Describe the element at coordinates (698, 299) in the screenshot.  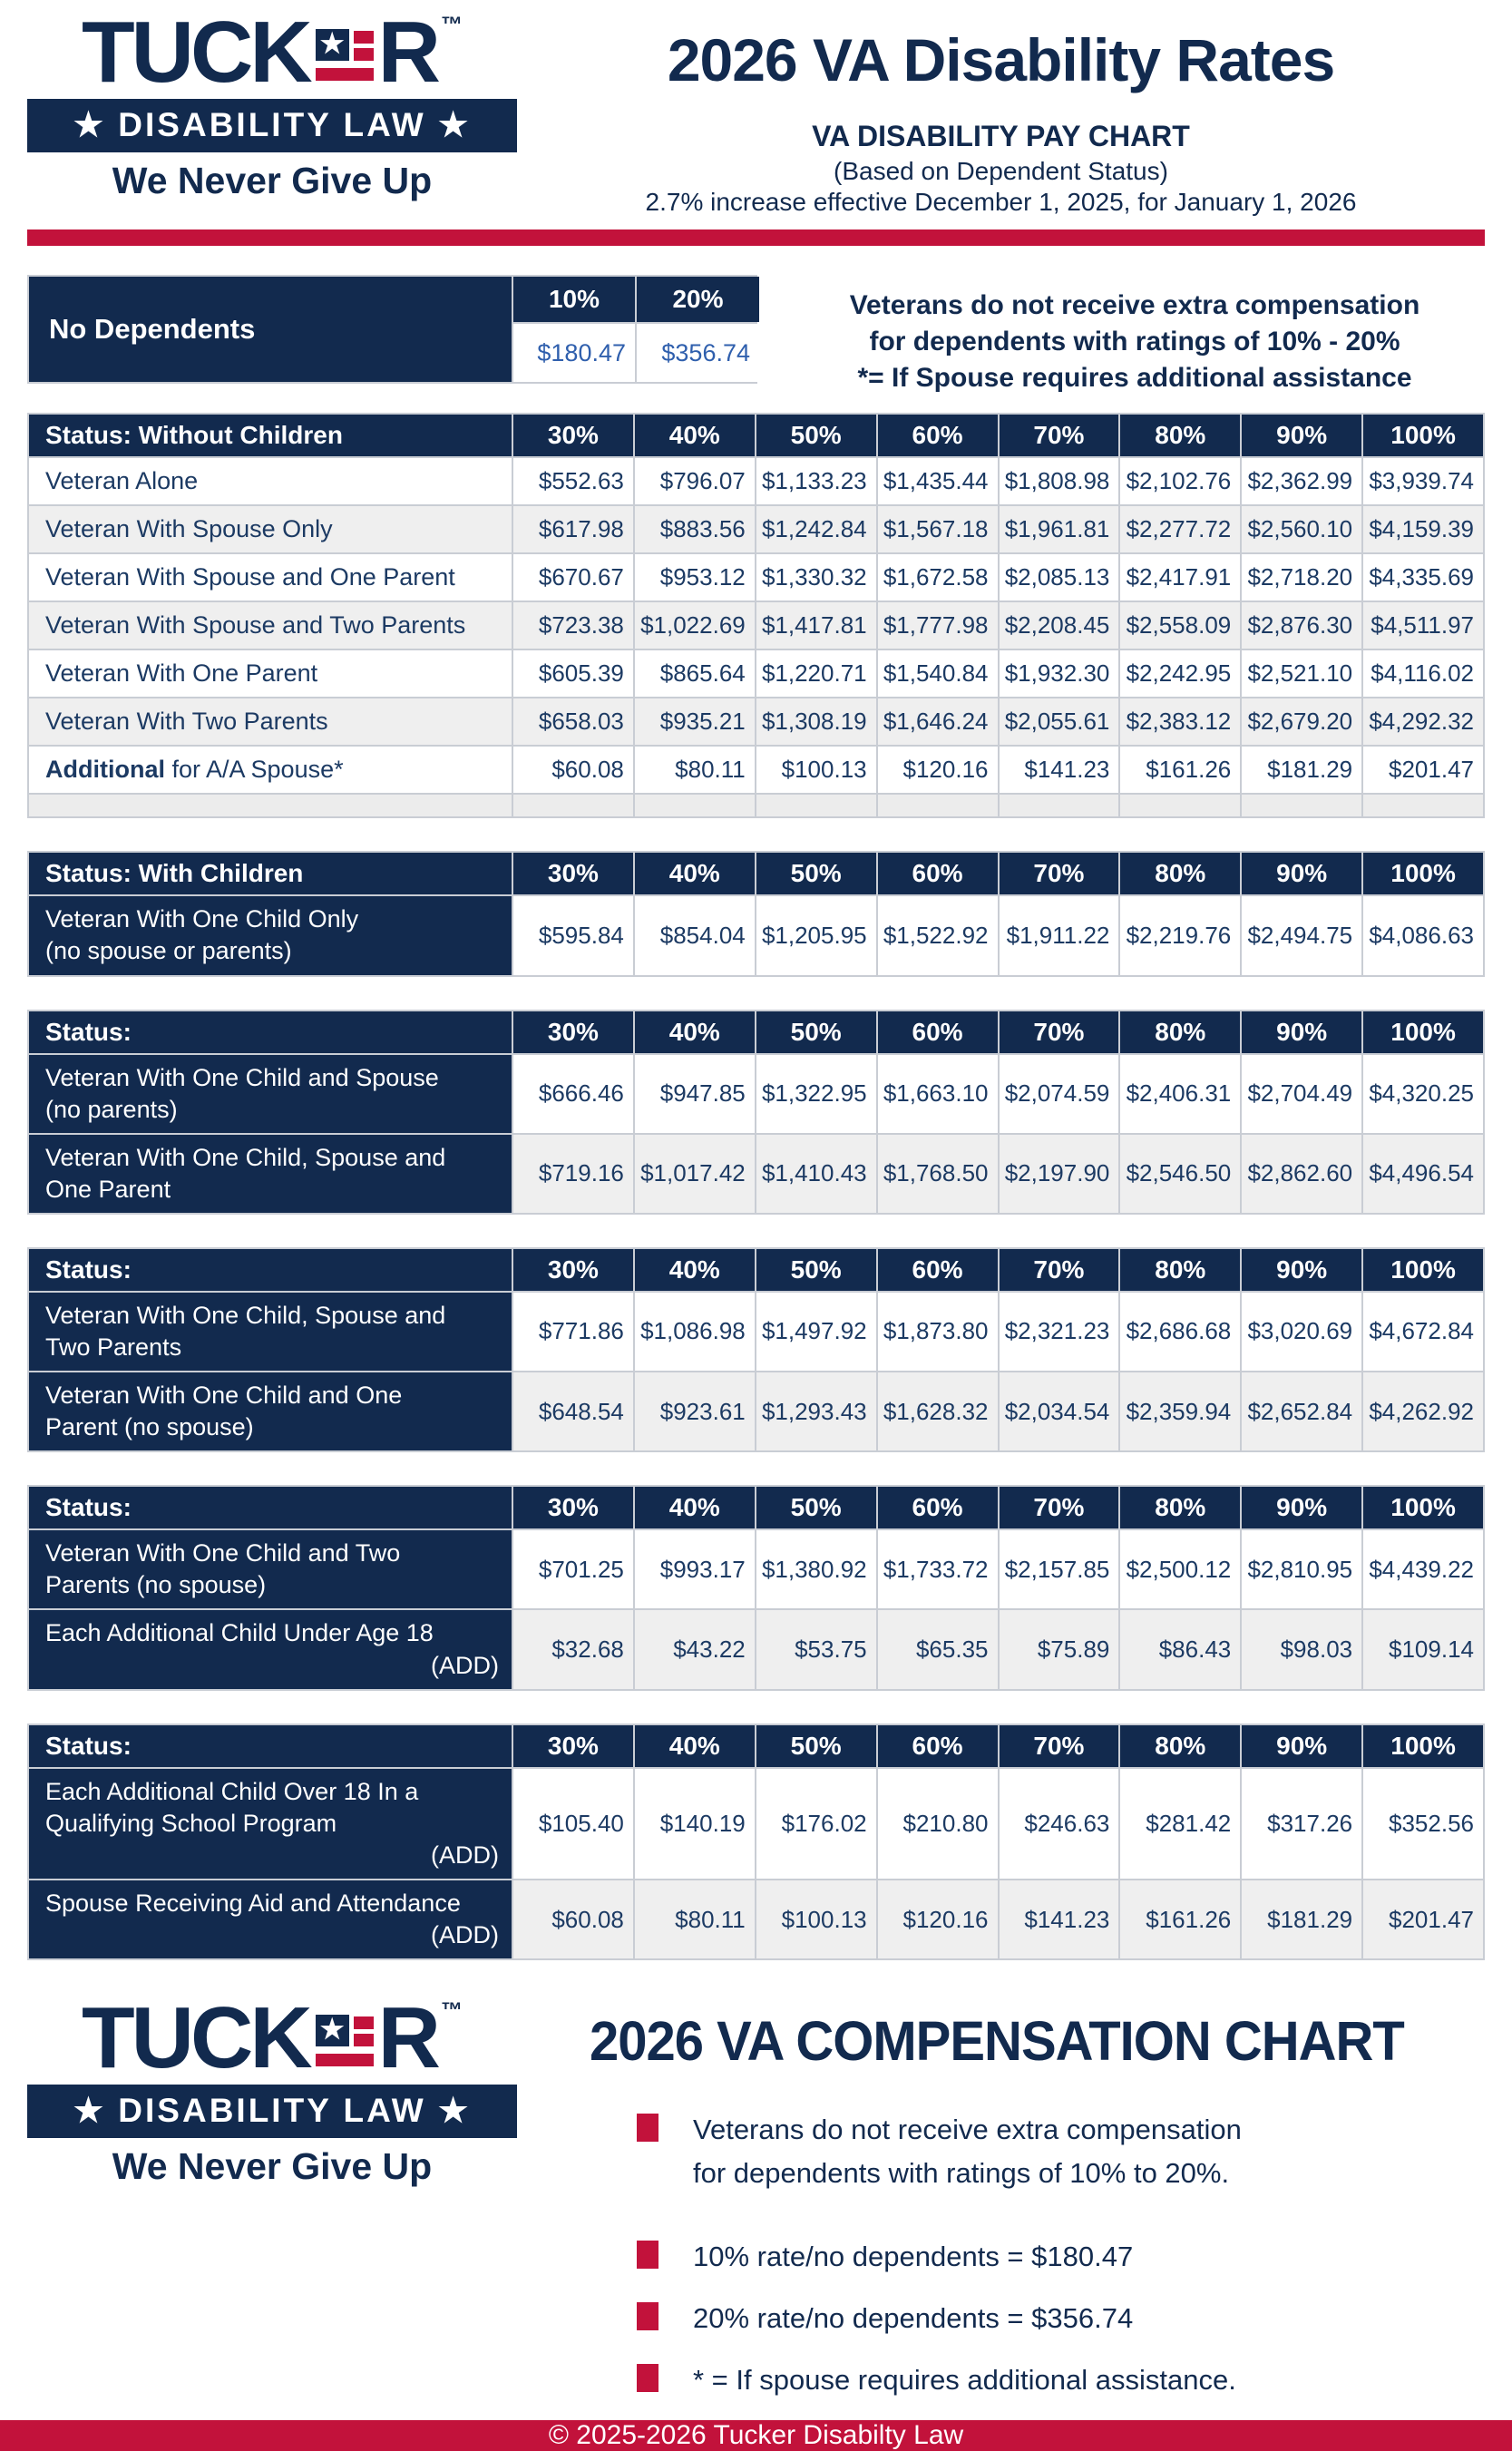
I see `column-header-20: 20%` at that location.